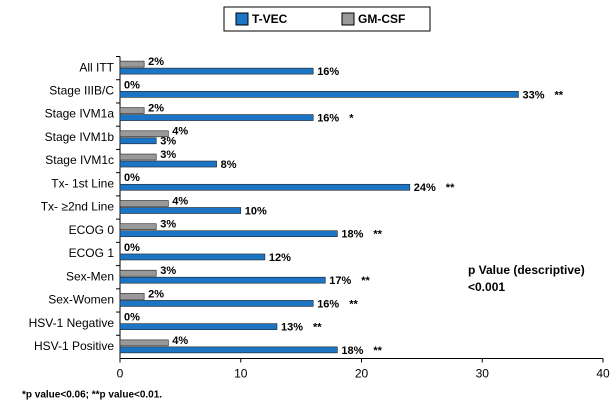 The width and height of the screenshot is (614, 416). What do you see at coordinates (256, 211) in the screenshot?
I see `data-label: 10%` at bounding box center [256, 211].